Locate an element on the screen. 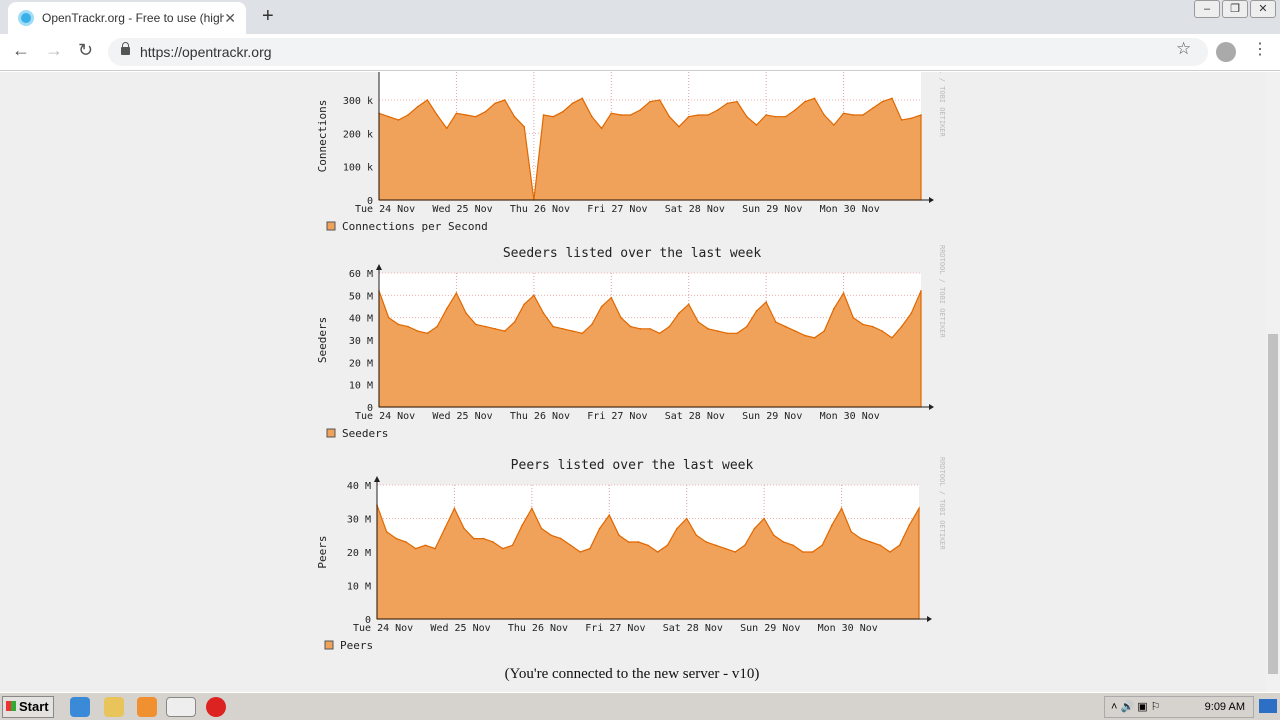 Image resolution: width=1280 pixels, height=720 pixels. y-tick-label: 0 is located at coordinates (368, 620).